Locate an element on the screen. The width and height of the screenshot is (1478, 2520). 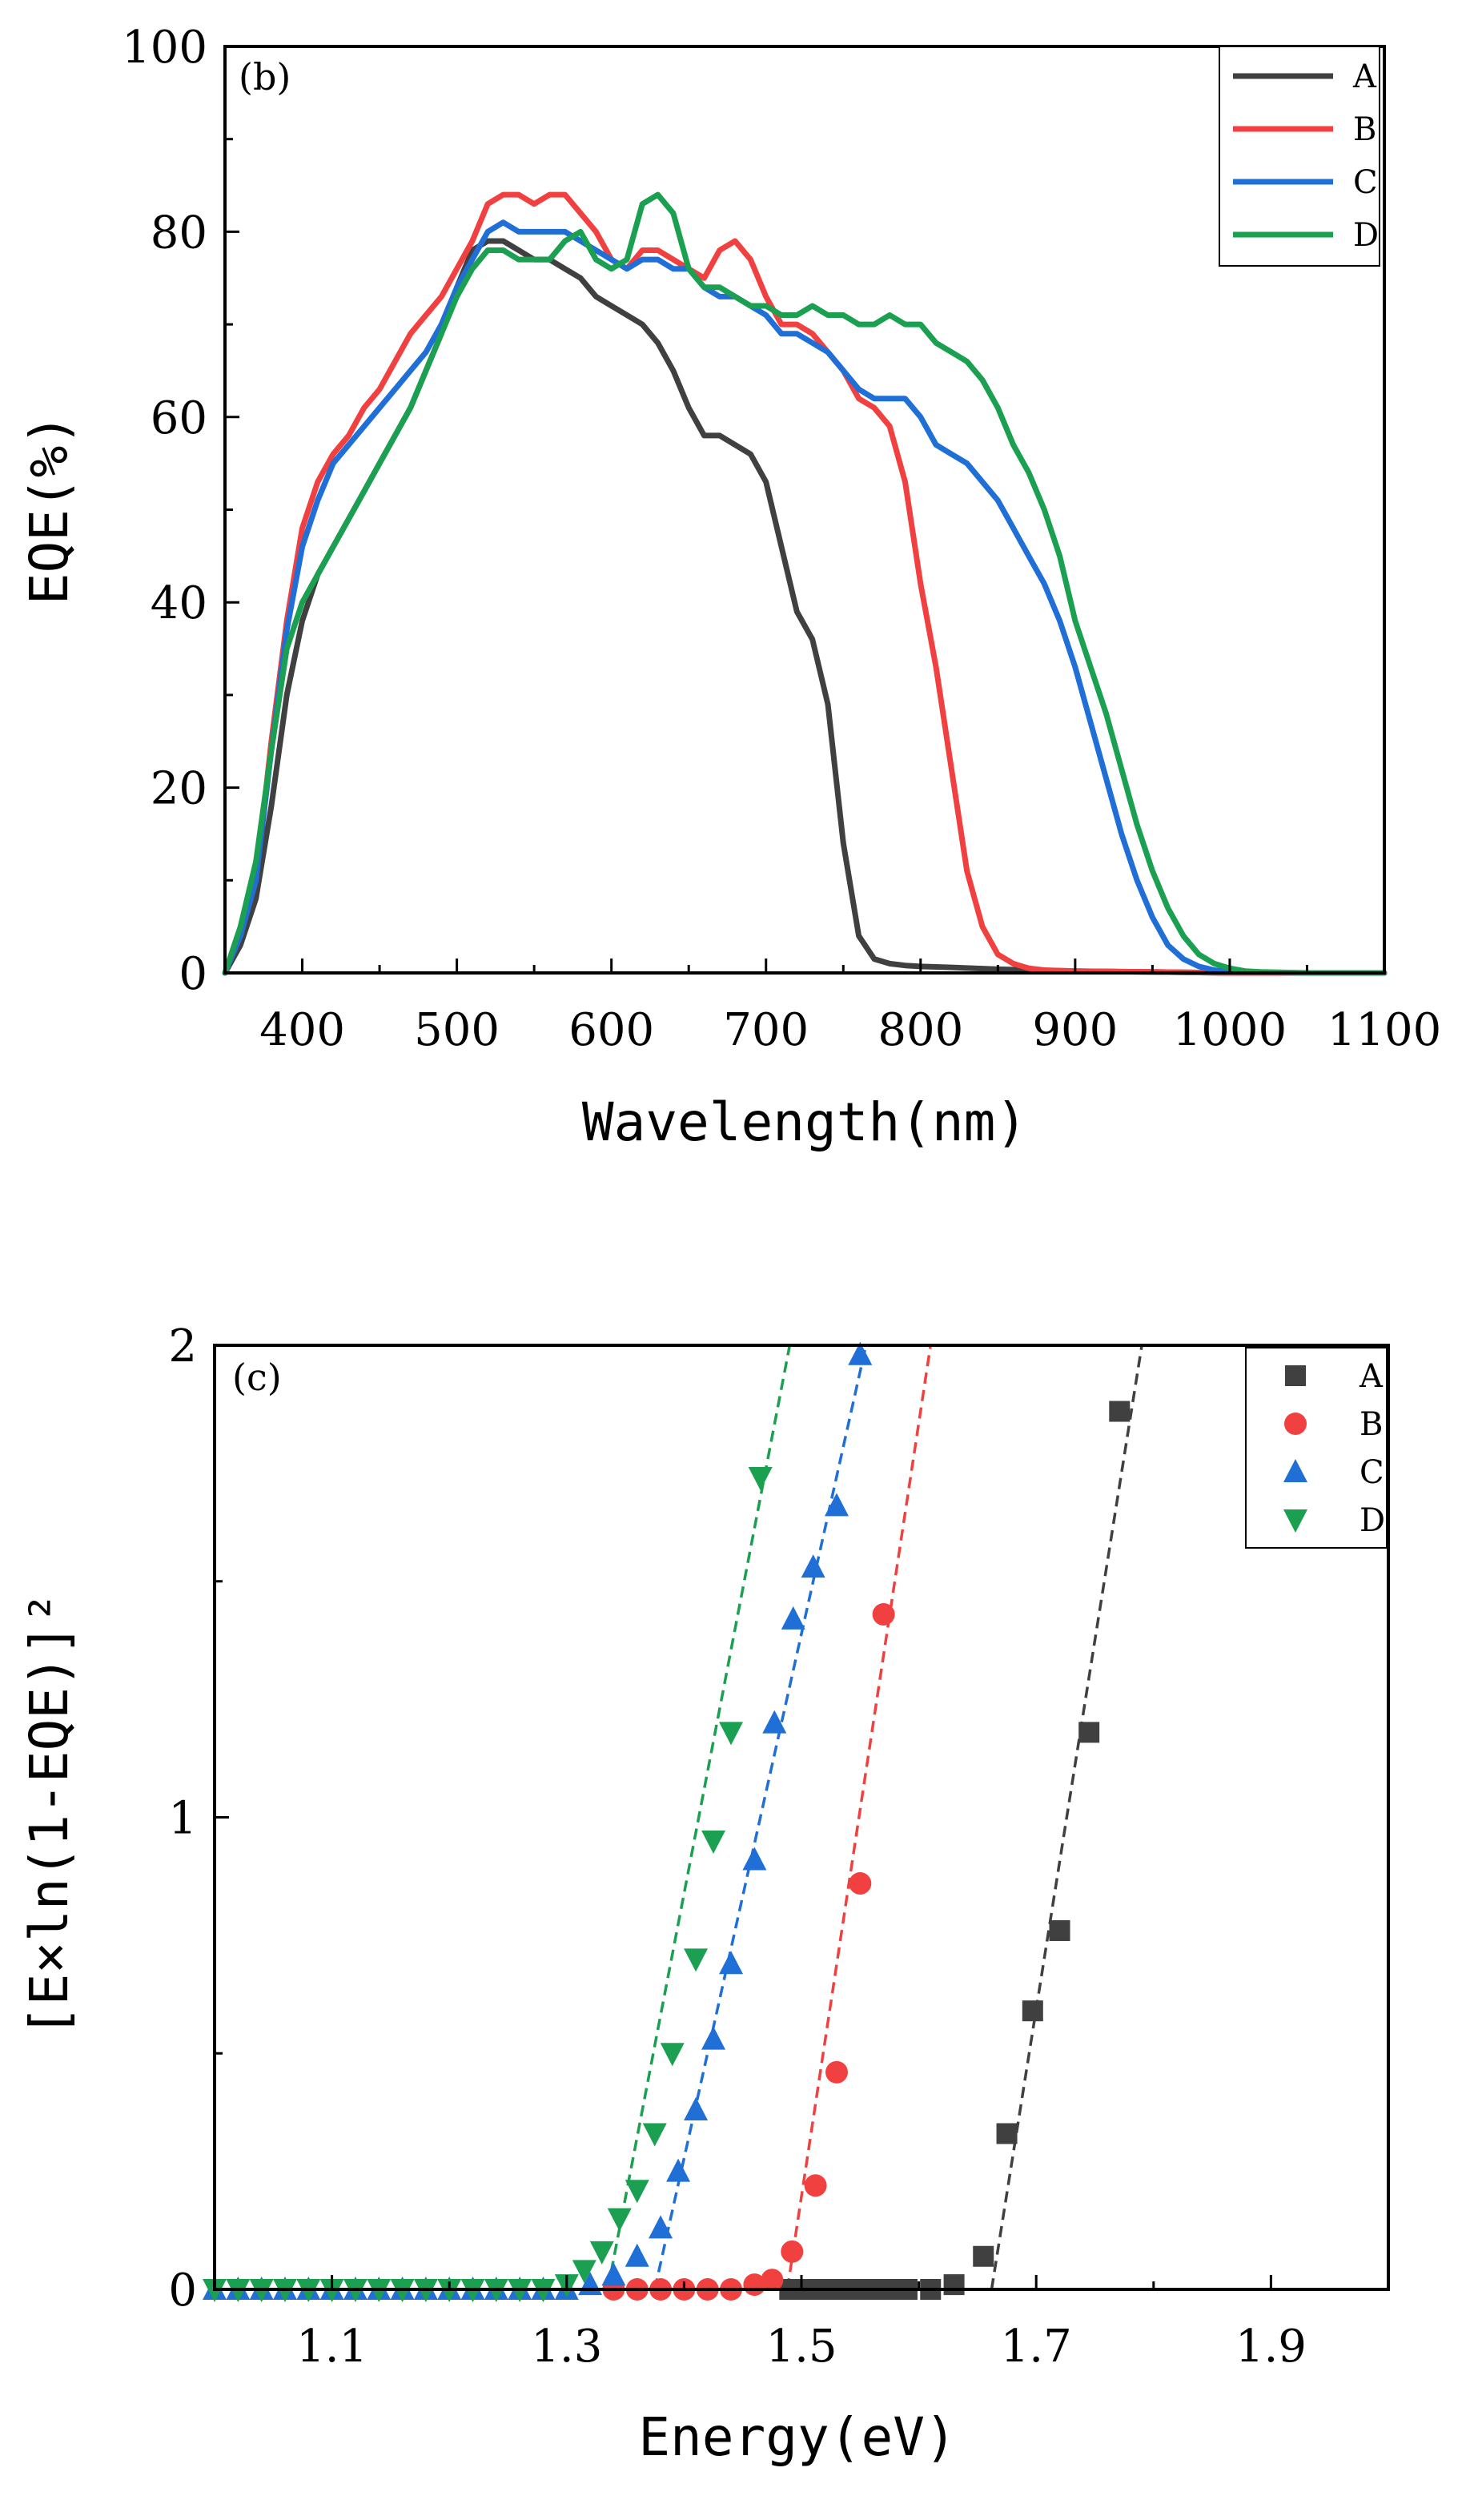
tauc-legend-marker-d is located at coordinates (1295, 1521).